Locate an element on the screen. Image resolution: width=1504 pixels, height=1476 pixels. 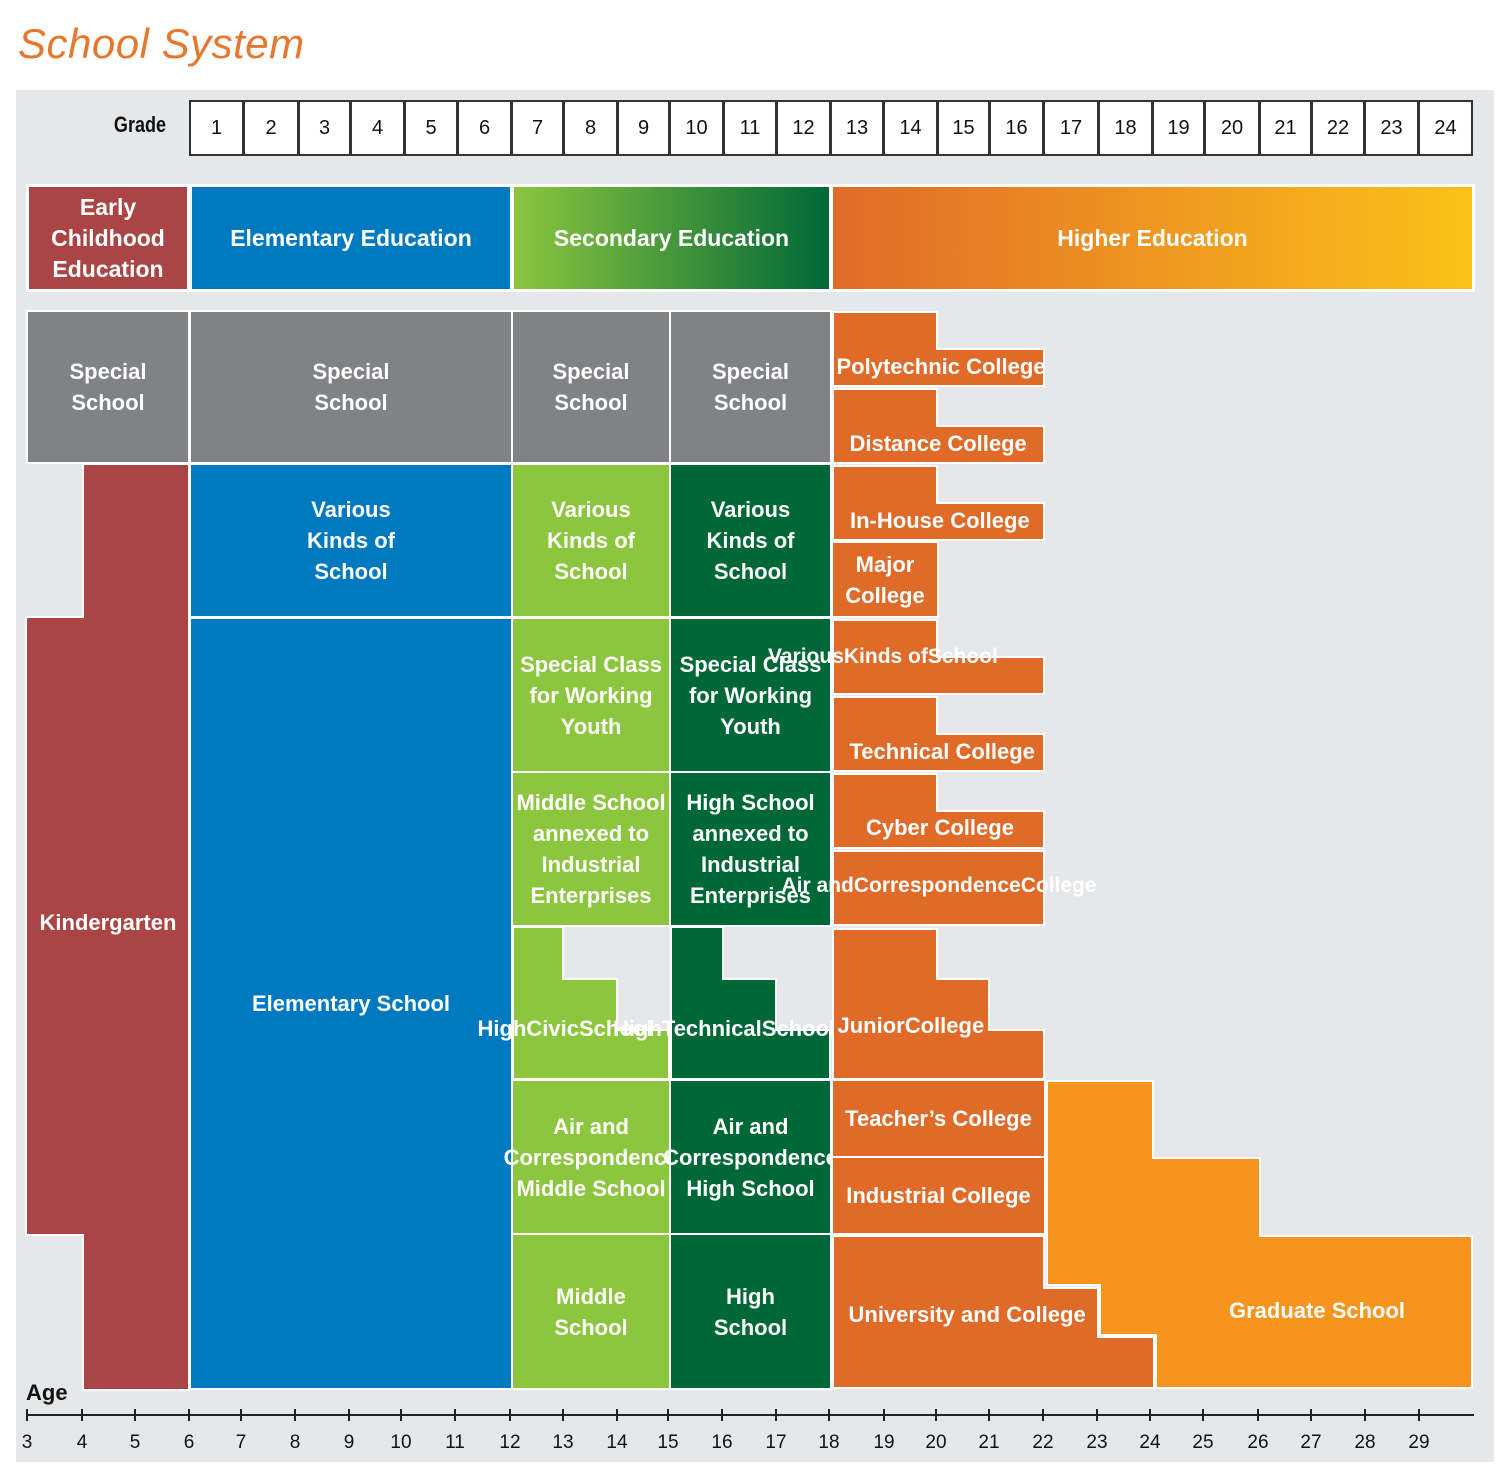
grade-22: 22 is located at coordinates (1338, 128).